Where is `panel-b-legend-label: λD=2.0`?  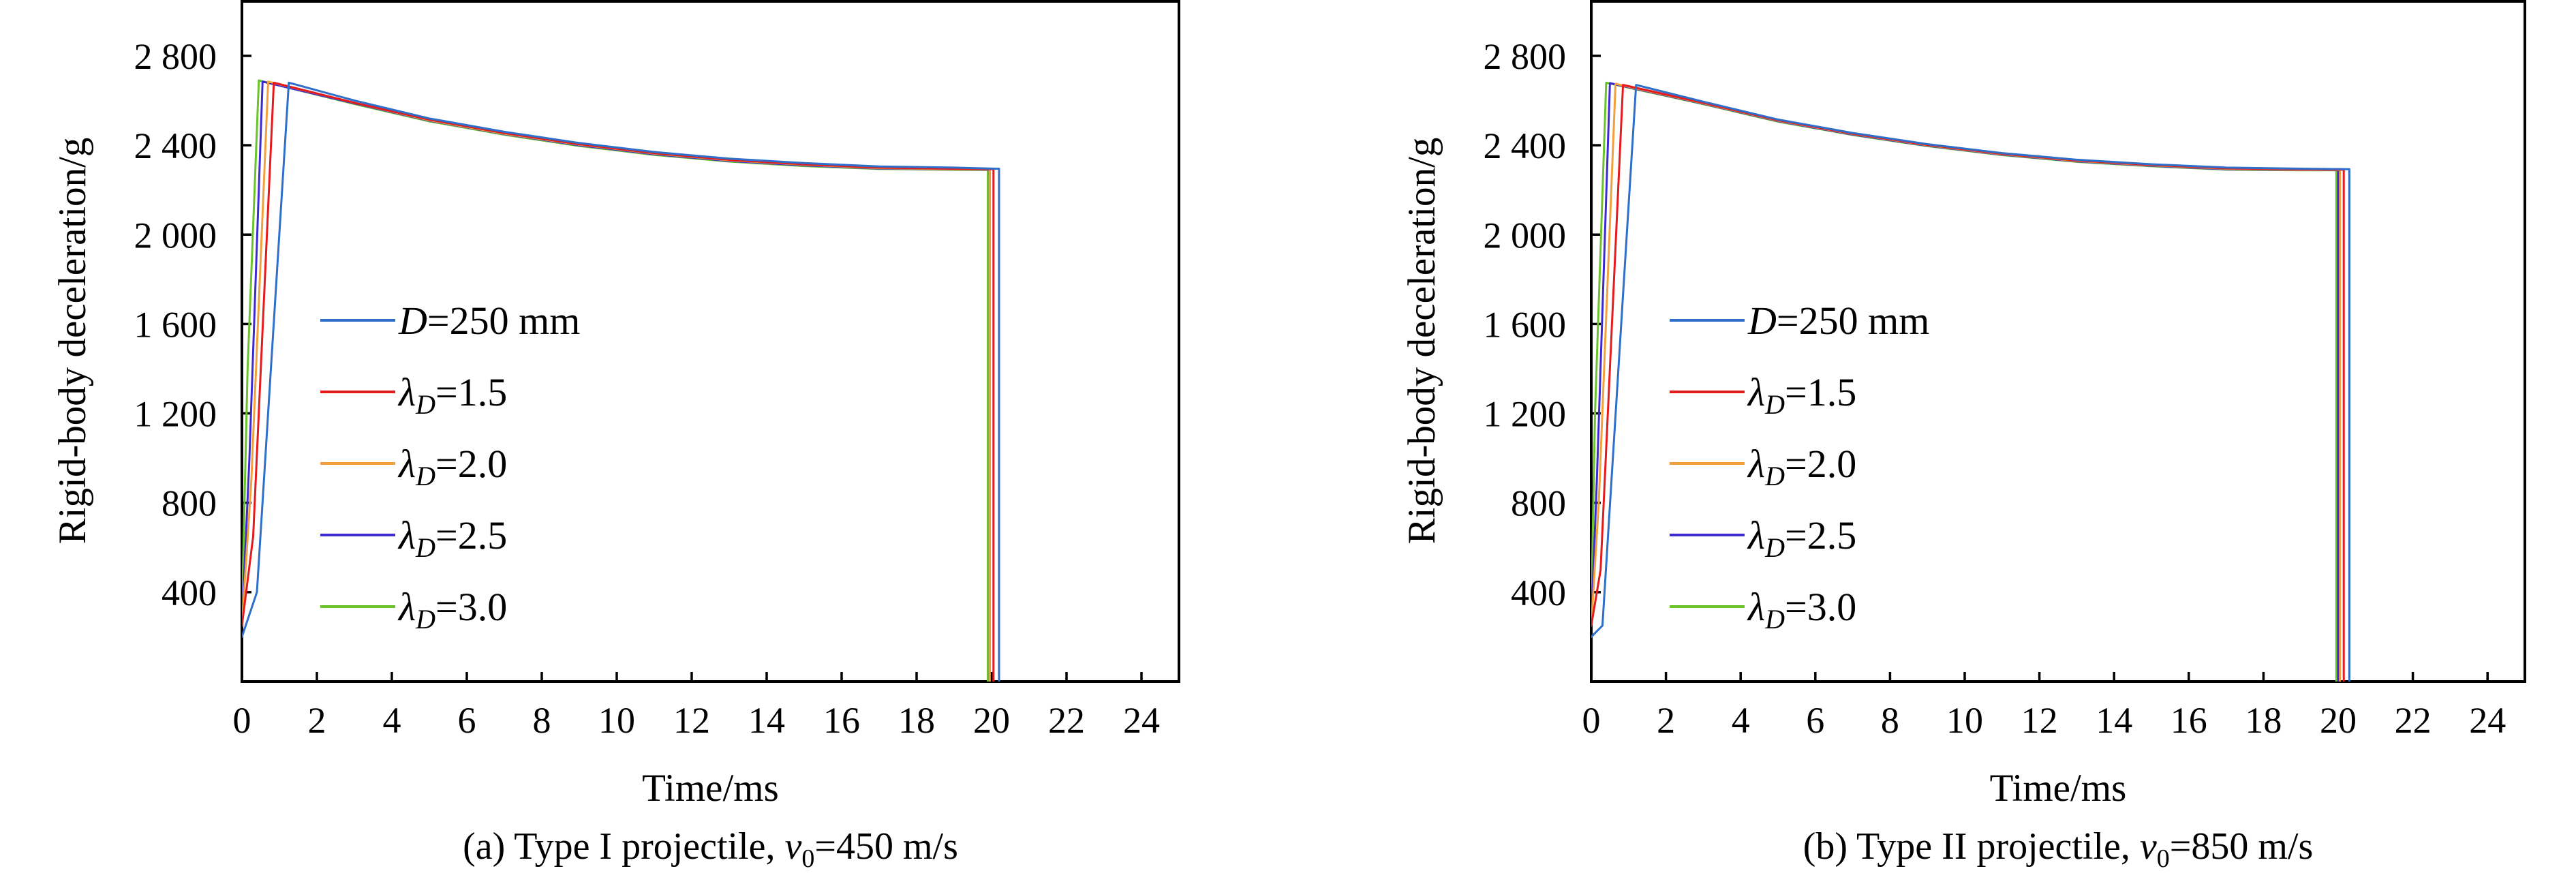 panel-b-legend-label: λD=2.0 is located at coordinates (1802, 466).